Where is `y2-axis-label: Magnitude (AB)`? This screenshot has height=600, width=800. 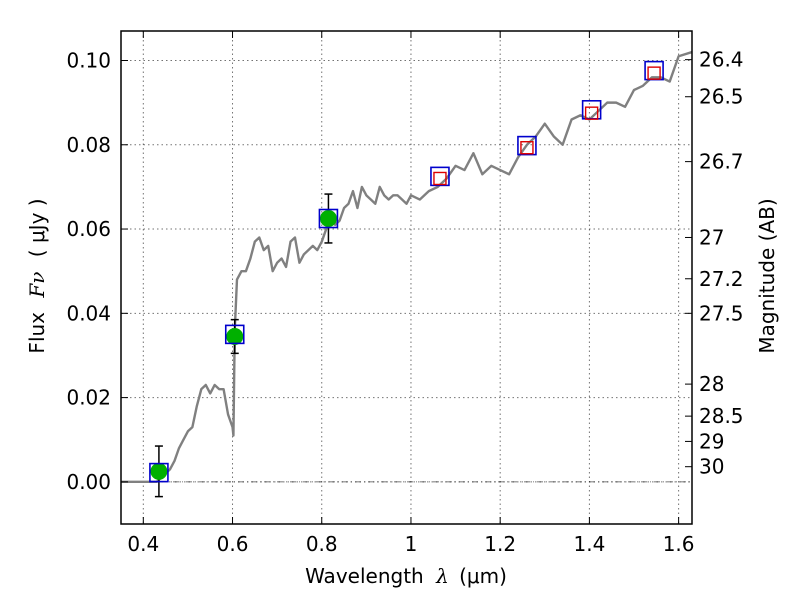
y2-axis-label: Magnitude (AB) is located at coordinates (767, 275).